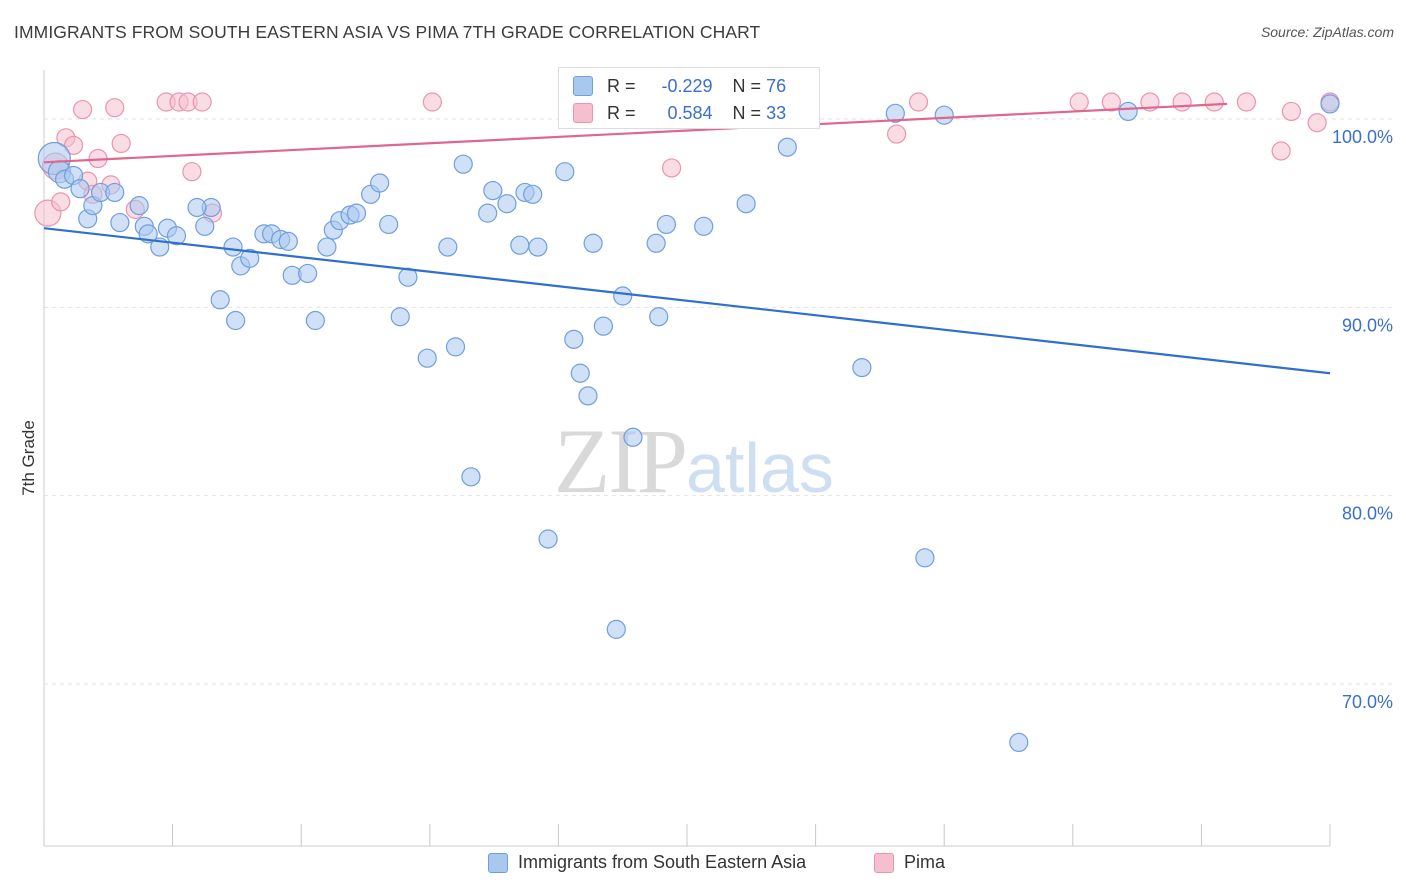 Image resolution: width=1406 pixels, height=892 pixels. Describe the element at coordinates (776, 85) in the screenshot. I see `blue-n-value: 76` at that location.